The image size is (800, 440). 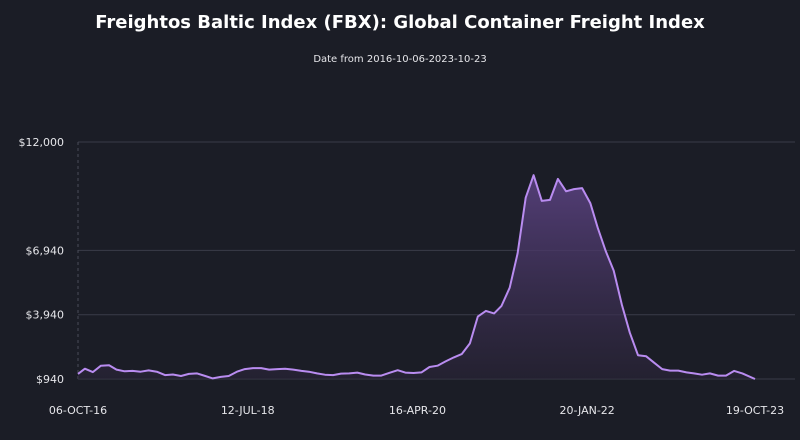 I want to click on y-tick-label: $6,940, so click(x=45, y=250).